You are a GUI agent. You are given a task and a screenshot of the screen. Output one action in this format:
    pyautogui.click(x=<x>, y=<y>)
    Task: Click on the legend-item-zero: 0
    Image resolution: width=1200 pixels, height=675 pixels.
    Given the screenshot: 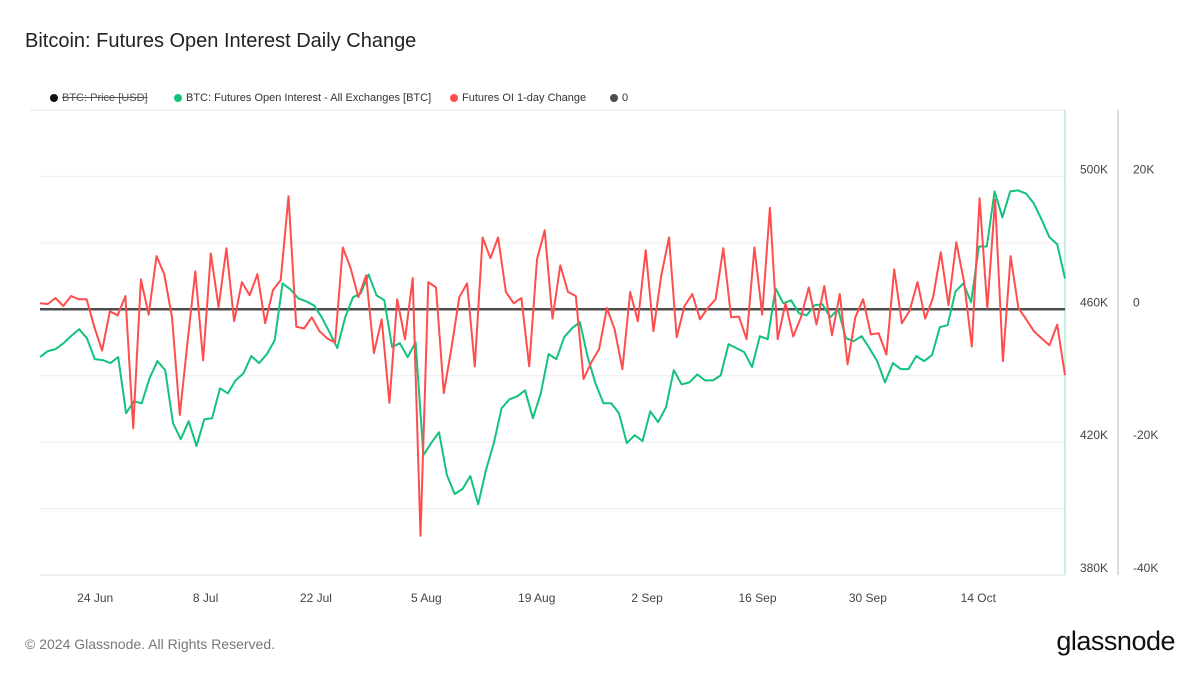 What is the action you would take?
    pyautogui.click(x=619, y=98)
    